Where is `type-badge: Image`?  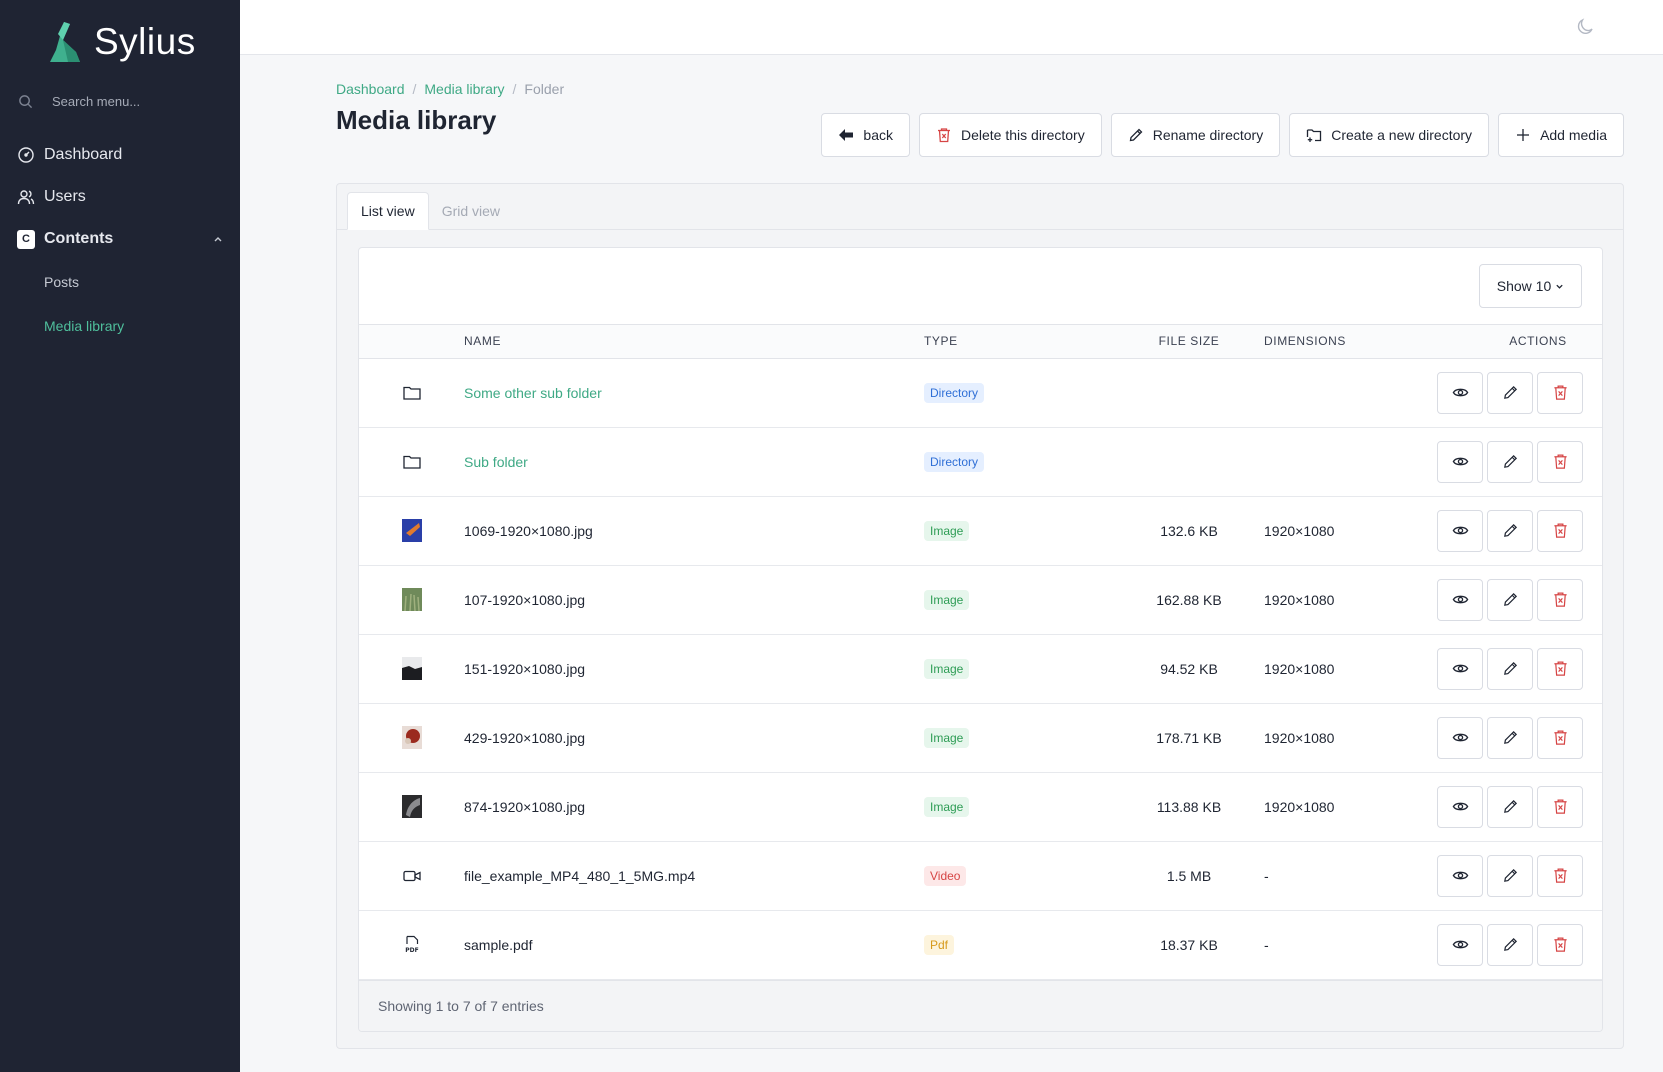
type-badge: Image is located at coordinates (947, 599).